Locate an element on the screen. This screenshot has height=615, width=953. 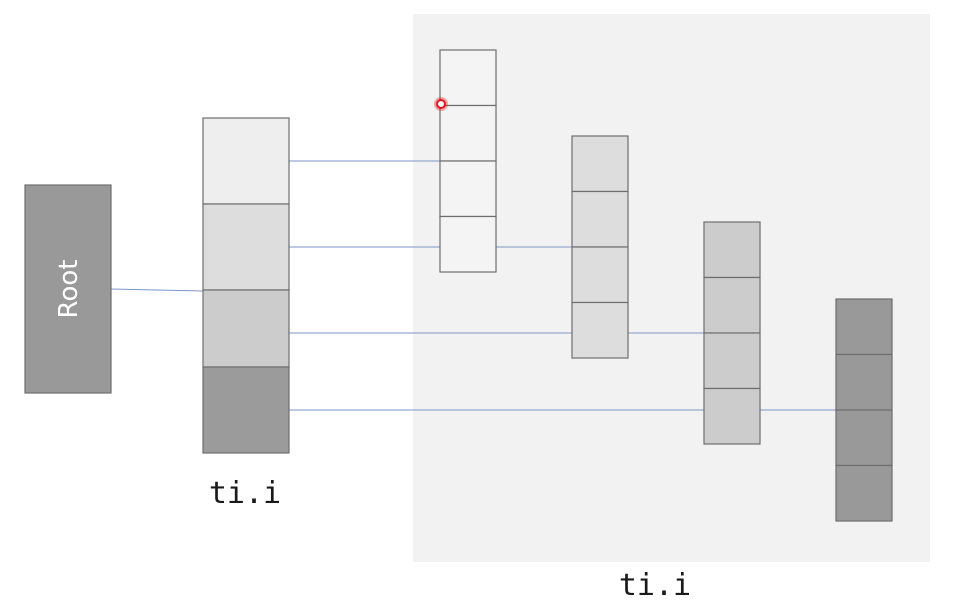
top-level-array-caption: ti.i is located at coordinates (245, 493).